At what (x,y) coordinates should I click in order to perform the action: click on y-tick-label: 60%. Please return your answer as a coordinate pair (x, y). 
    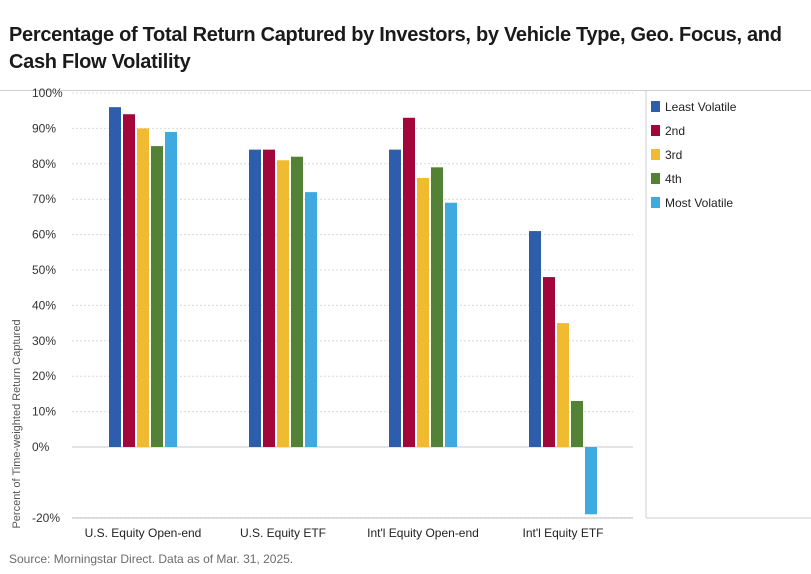
    Looking at the image, I should click on (44, 235).